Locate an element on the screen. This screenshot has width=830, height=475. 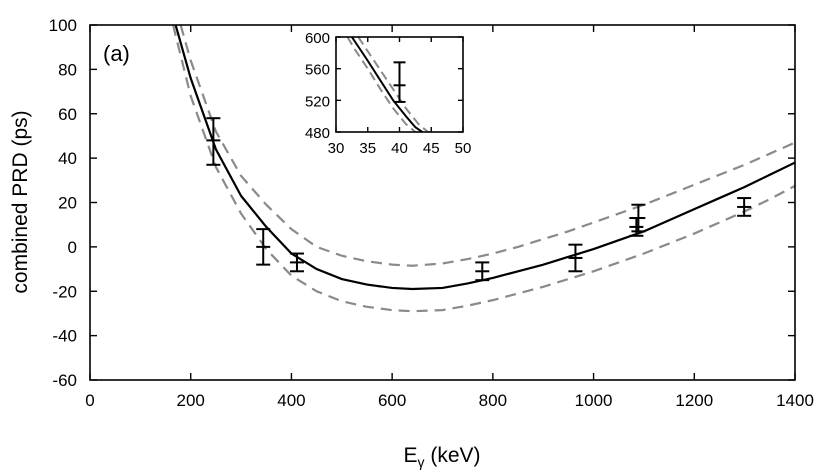
inset-lower-band-curve is located at coordinates (381, 84).